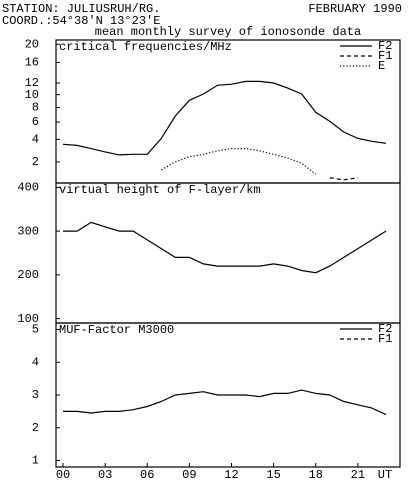  I want to click on x-axis-label: UT, so click(385, 474).